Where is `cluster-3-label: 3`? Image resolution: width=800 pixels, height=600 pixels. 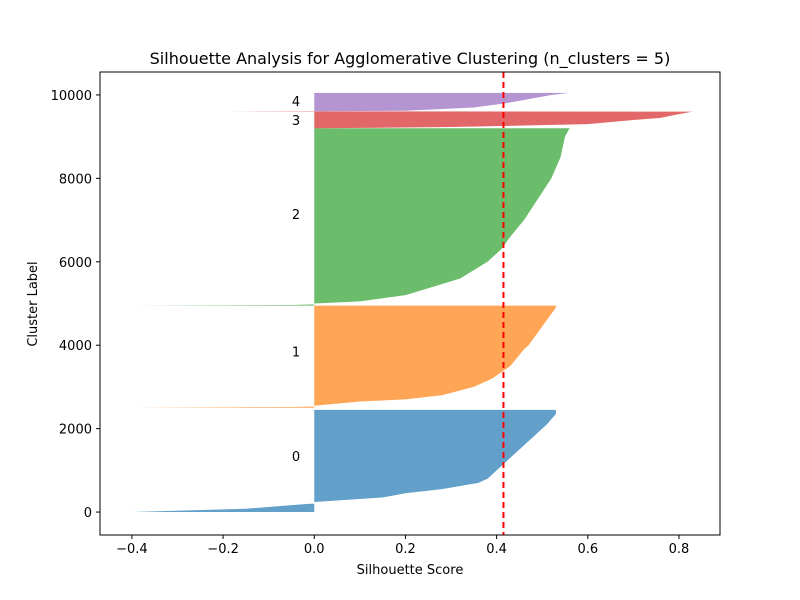
cluster-3-label: 3 is located at coordinates (296, 121).